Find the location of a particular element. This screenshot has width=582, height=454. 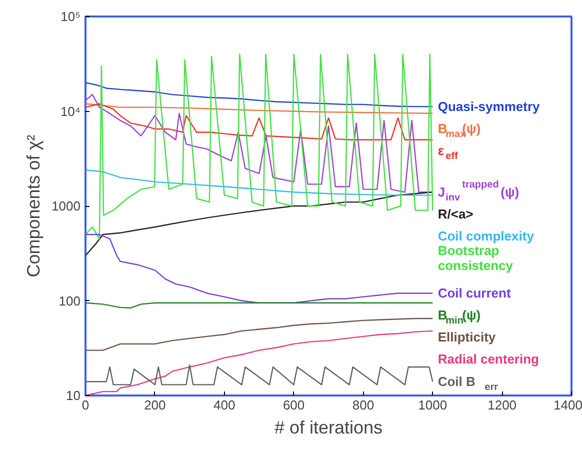

y-tick-label: 1000 is located at coordinates (66, 206).